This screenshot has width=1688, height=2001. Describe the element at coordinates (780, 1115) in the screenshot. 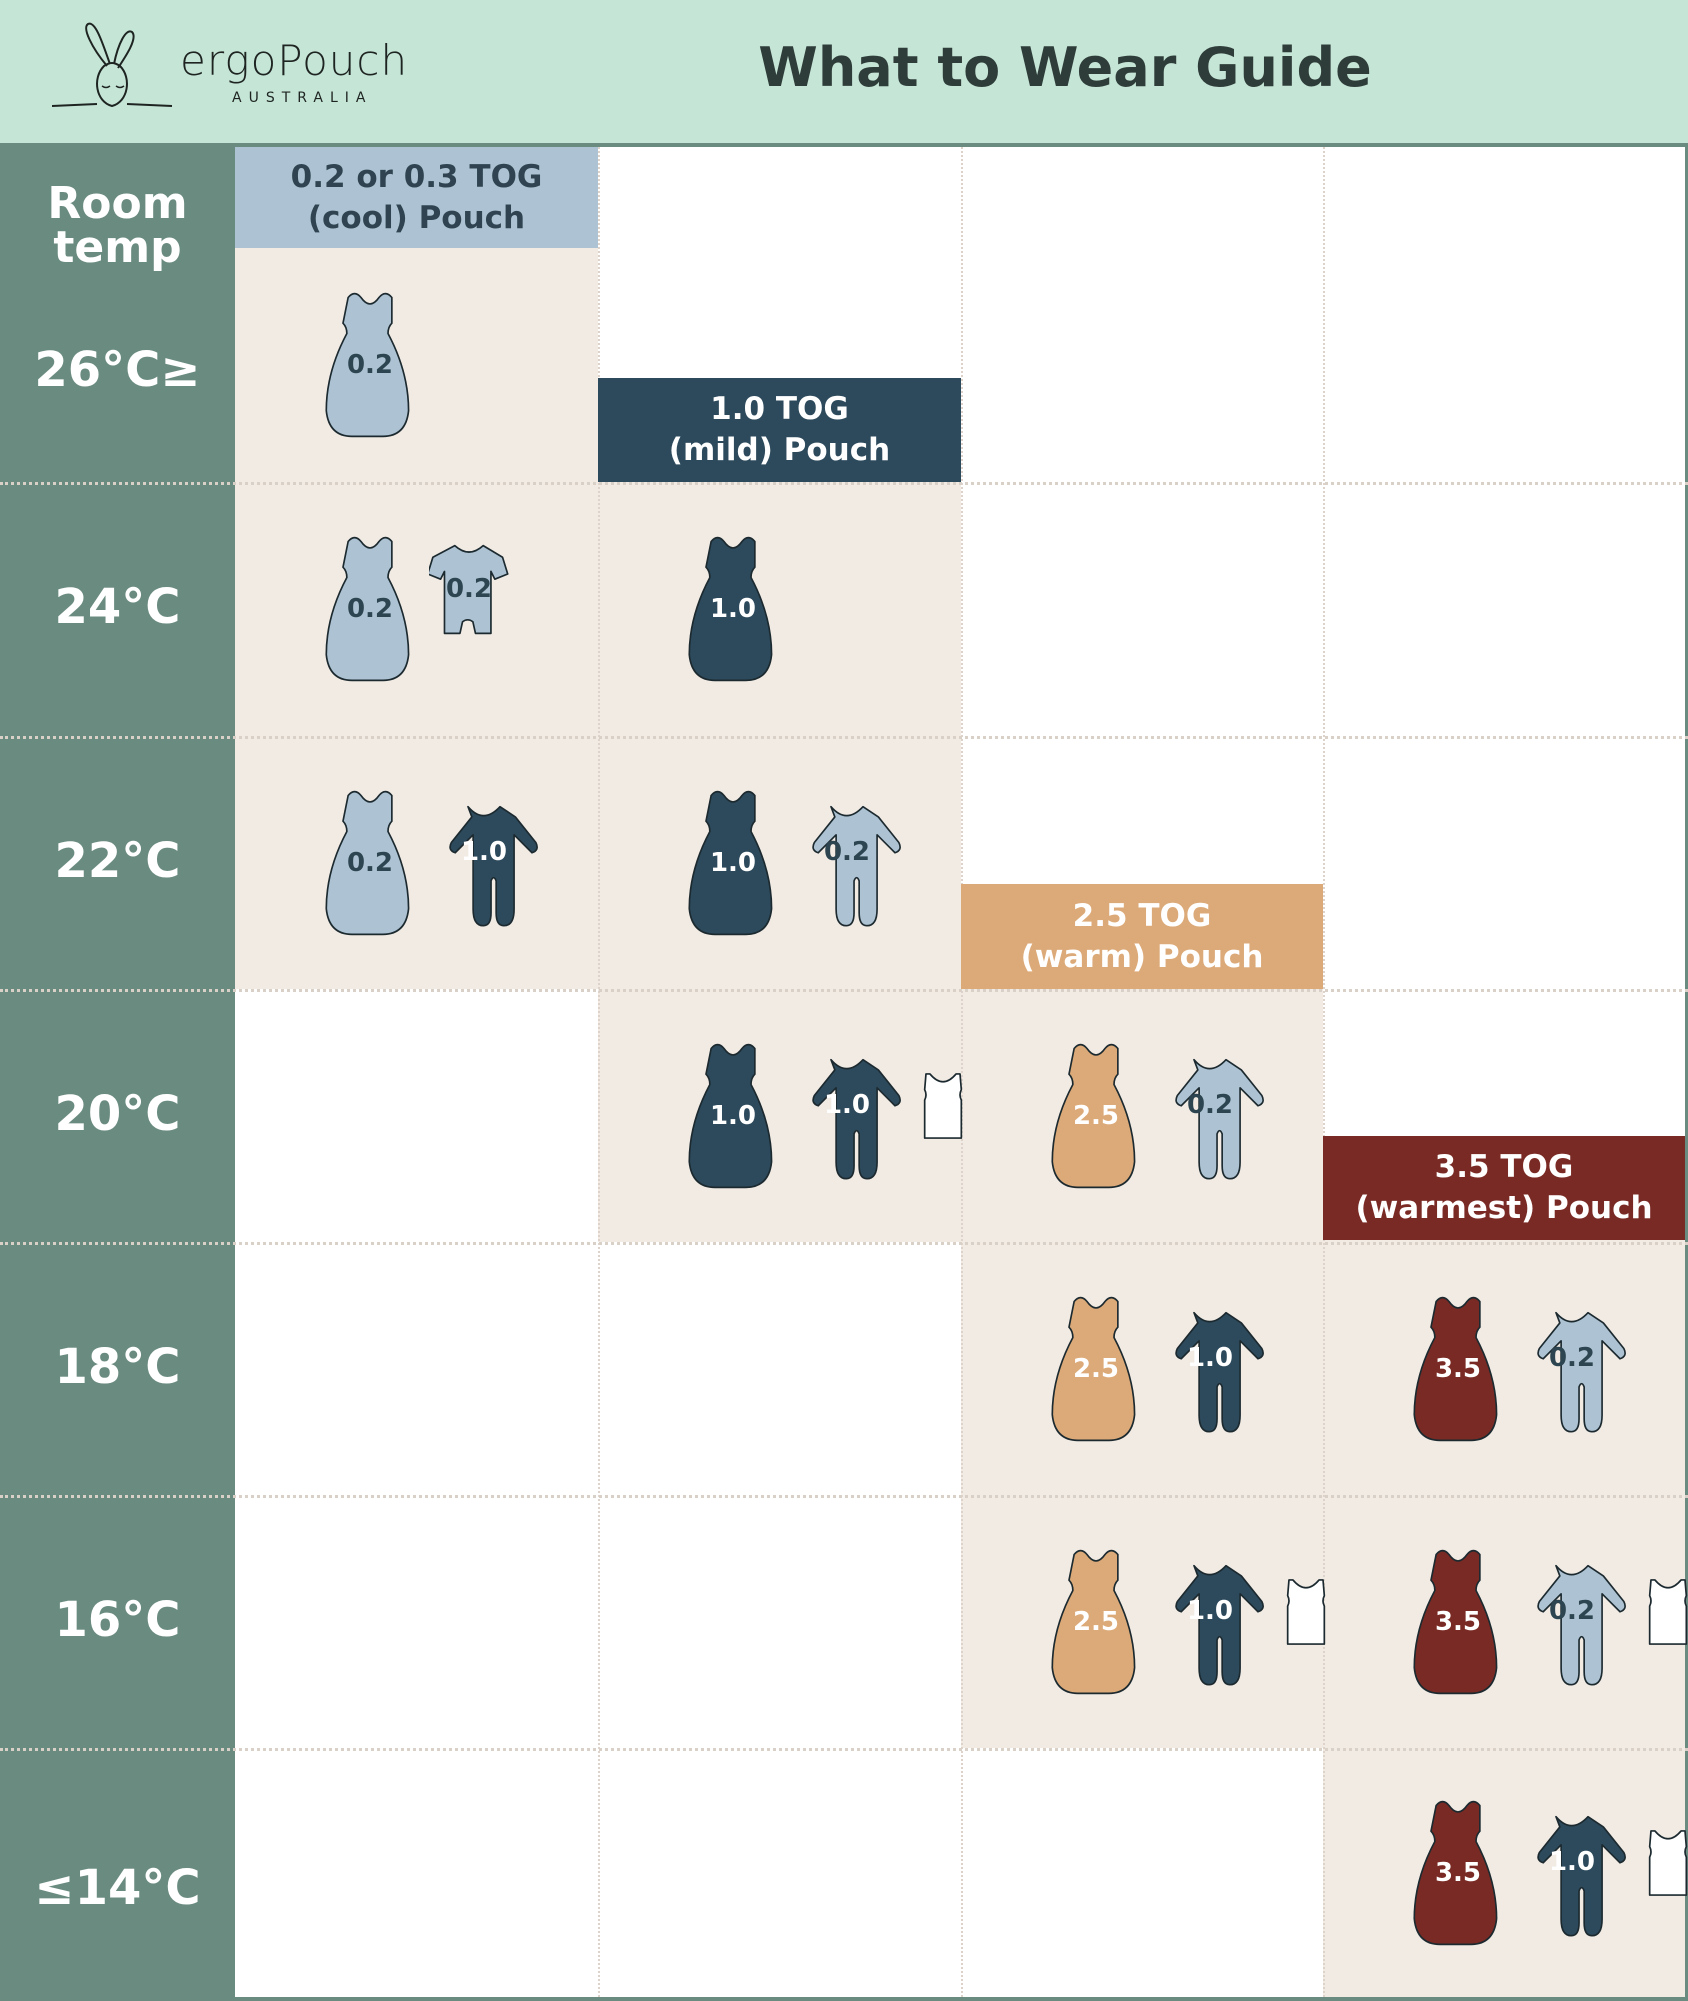

I see `outfit-cell: 1.0 1.0` at that location.